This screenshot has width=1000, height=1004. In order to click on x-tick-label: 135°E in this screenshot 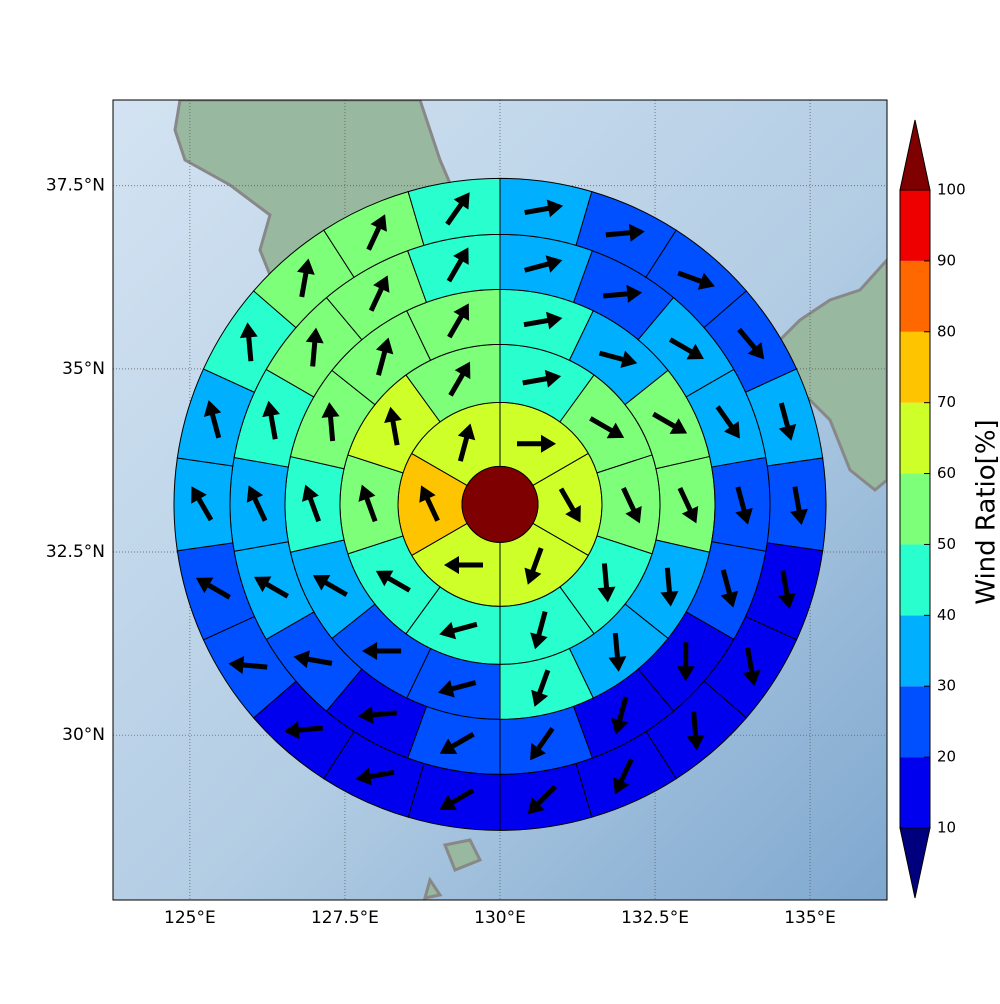, I will do `click(810, 918)`.